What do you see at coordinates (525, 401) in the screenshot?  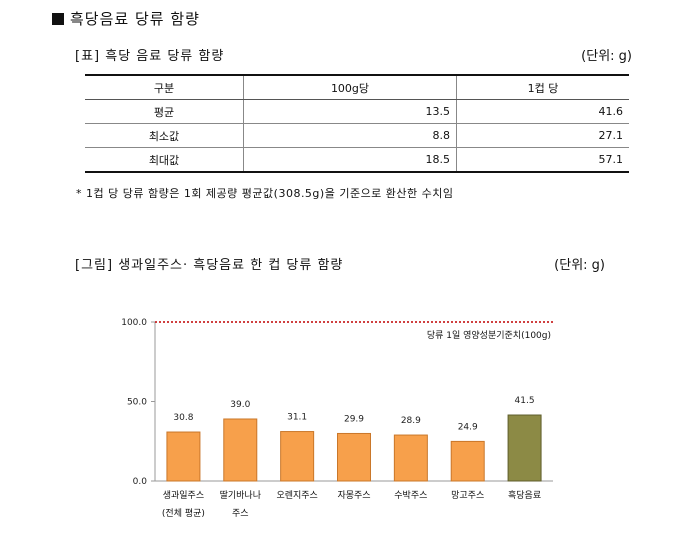 I see `bar-value-label: 41.5` at bounding box center [525, 401].